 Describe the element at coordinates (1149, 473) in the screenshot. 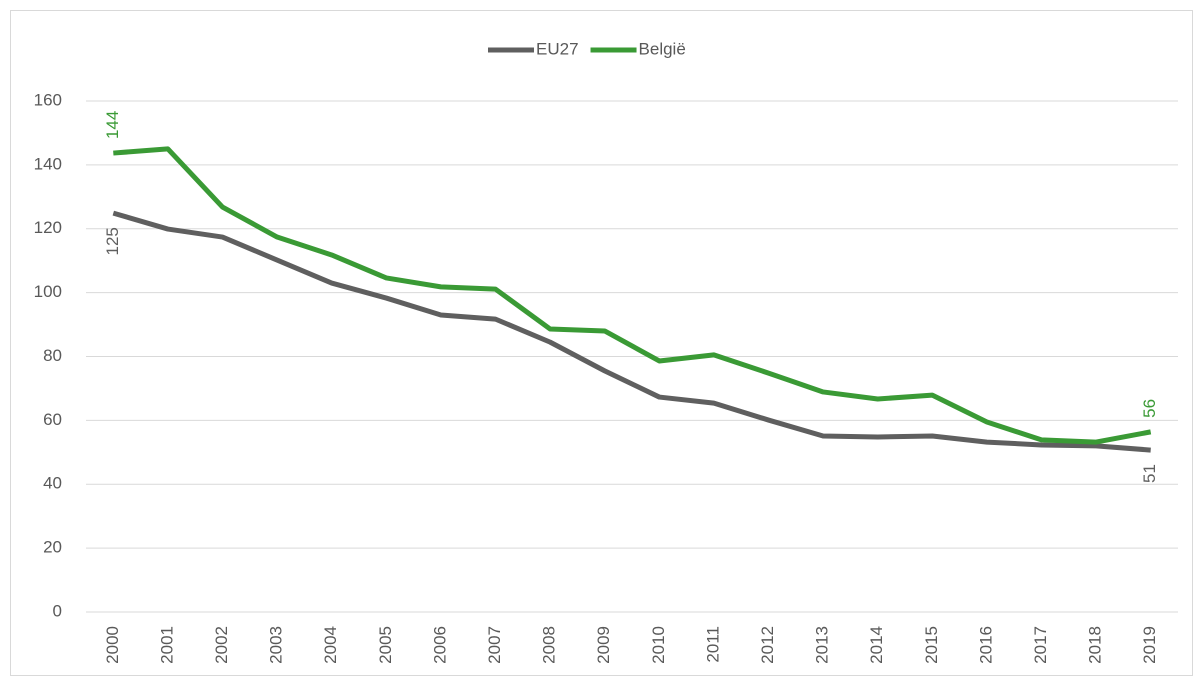

I see `data-label: 51` at that location.